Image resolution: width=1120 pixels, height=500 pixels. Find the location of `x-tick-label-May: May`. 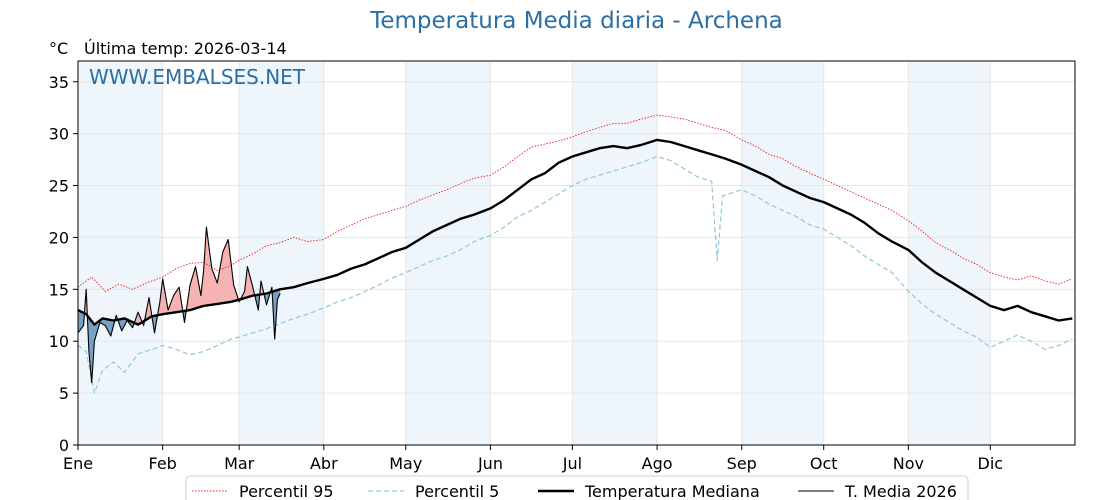

x-tick-label-May: May is located at coordinates (405, 463).